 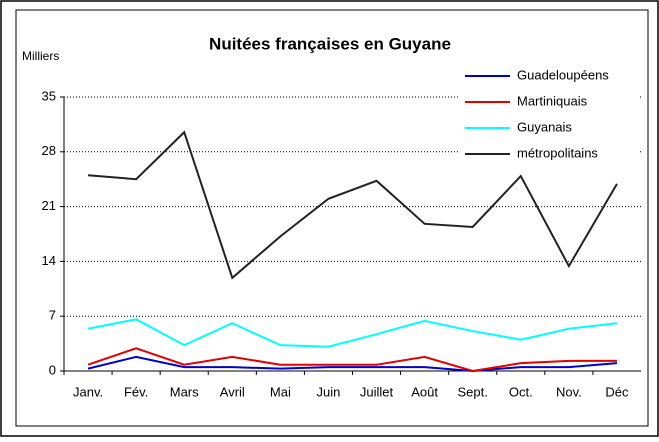 I want to click on x-tick-label: Mars, so click(x=184, y=391).